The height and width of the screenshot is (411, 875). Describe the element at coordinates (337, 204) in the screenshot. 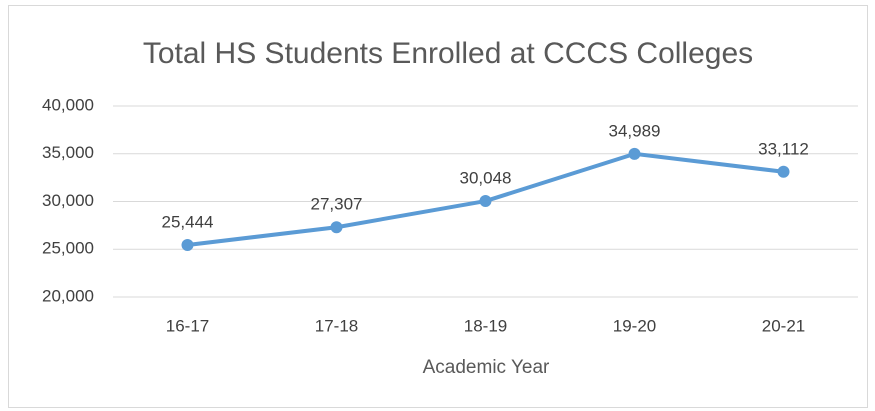

I see `data-label: 27,307` at that location.